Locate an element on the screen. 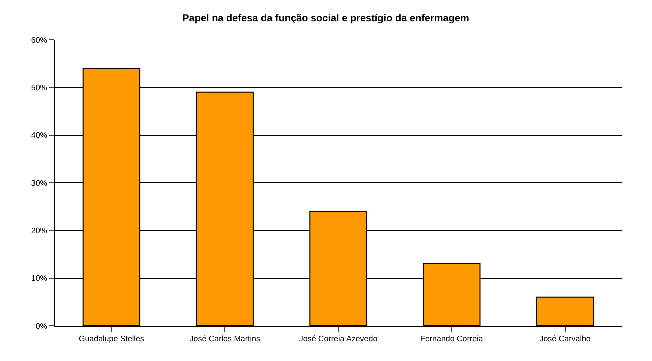 The image size is (652, 361). x-tick-label: Guadalupe Stelles is located at coordinates (111, 339).